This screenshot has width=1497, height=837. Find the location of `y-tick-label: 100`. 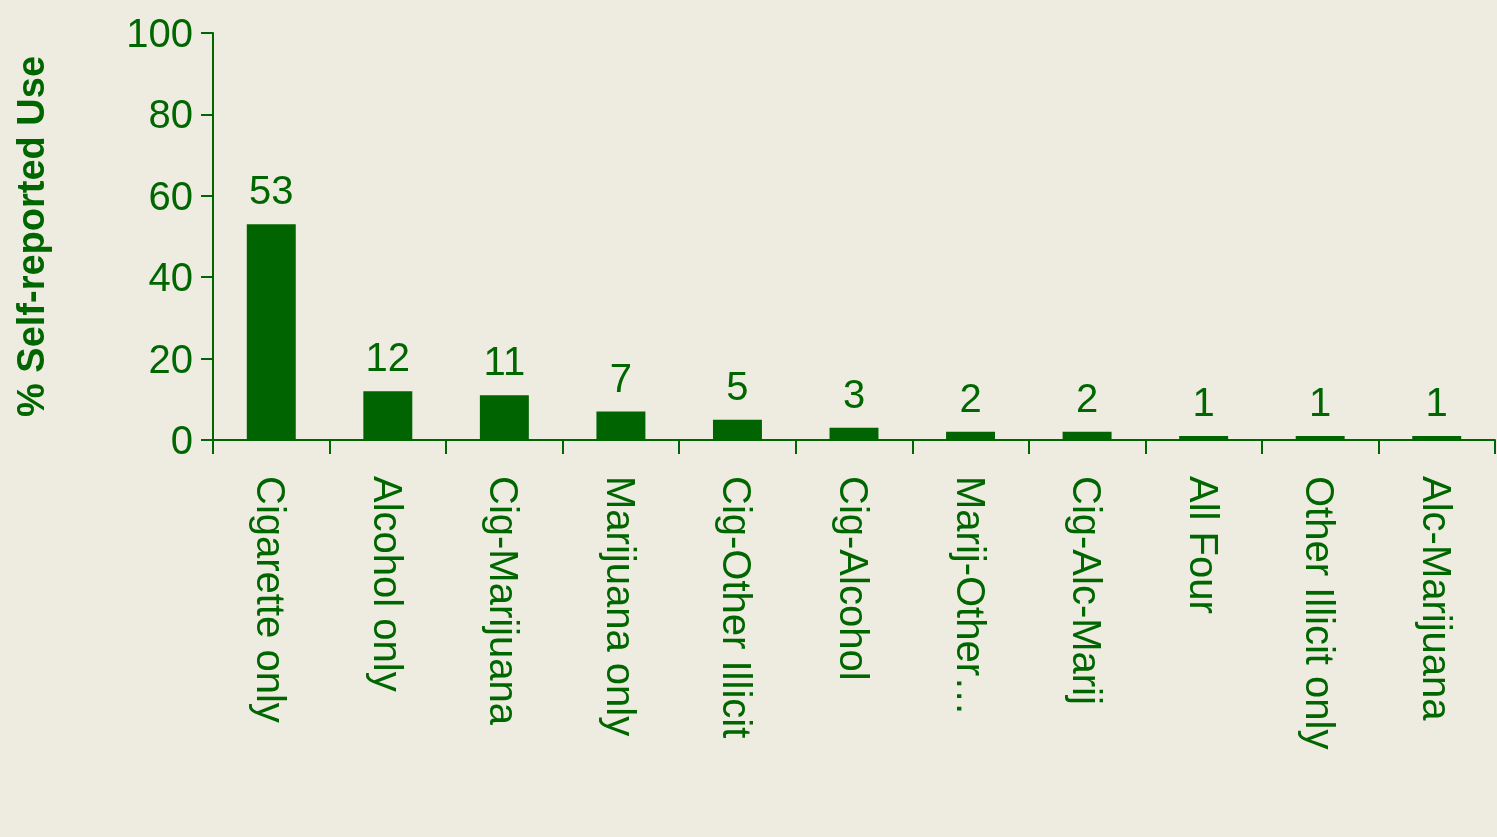

y-tick-label: 100 is located at coordinates (159, 33).